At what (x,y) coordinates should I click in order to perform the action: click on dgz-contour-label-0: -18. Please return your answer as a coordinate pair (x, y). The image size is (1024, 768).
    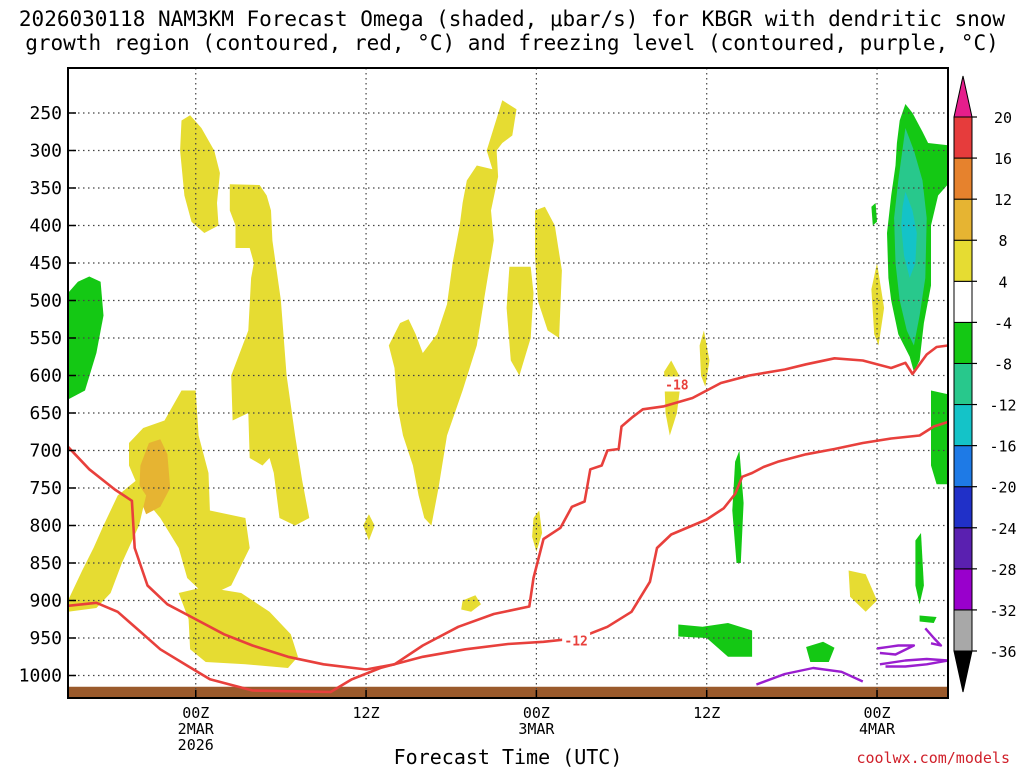
    Looking at the image, I should click on (677, 386).